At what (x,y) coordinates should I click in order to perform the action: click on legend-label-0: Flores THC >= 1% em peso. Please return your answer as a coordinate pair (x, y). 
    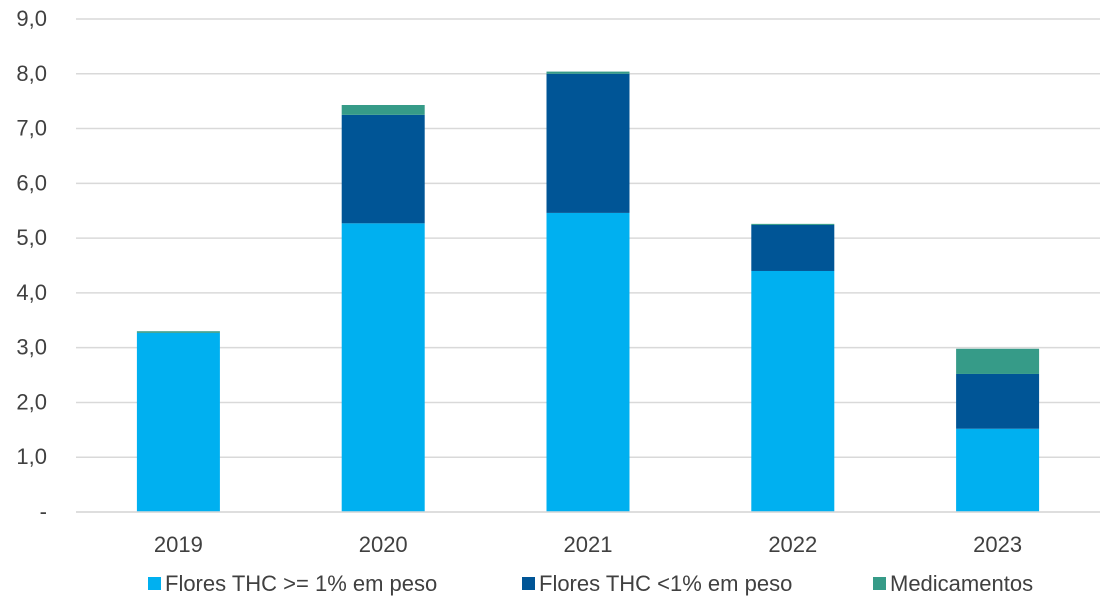
    Looking at the image, I should click on (301, 583).